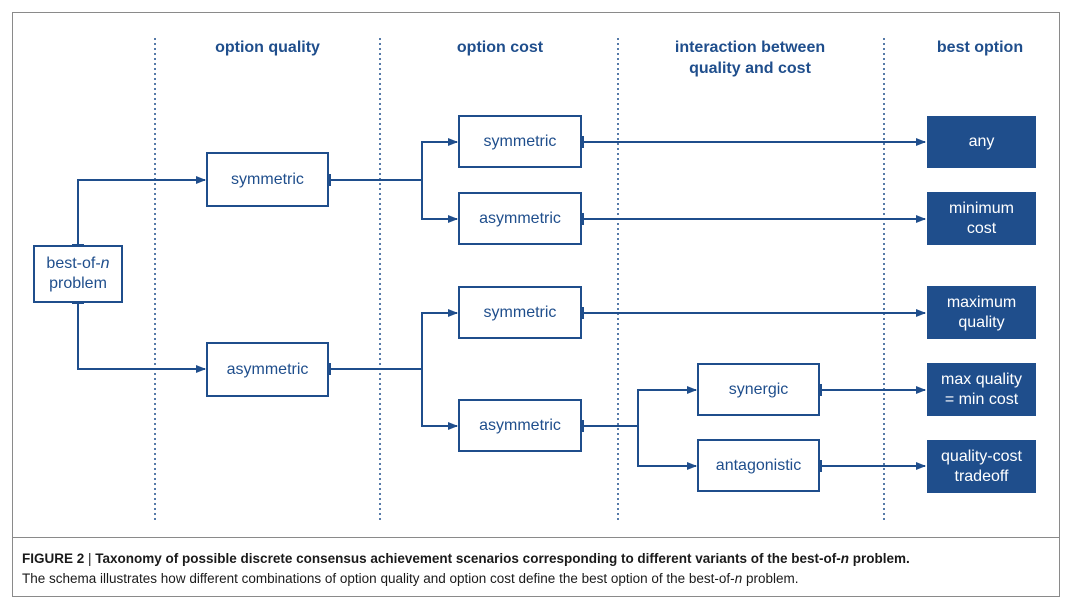  Describe the element at coordinates (981, 302) in the screenshot. I see `outcome-maximum-quality-line1: maximum` at that location.